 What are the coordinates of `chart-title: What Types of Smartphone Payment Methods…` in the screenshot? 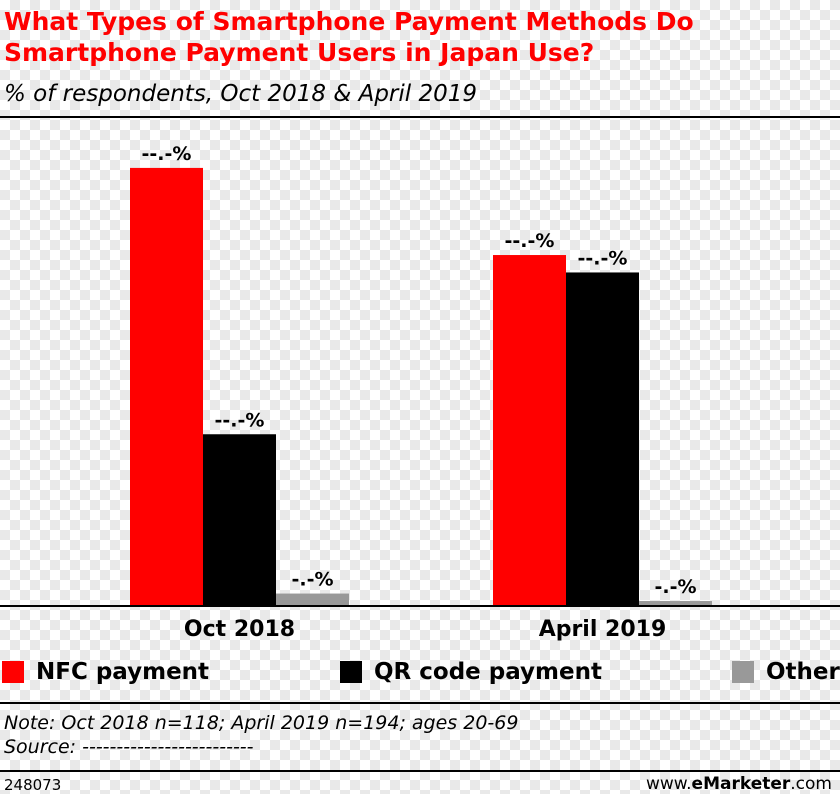 It's located at (349, 37).